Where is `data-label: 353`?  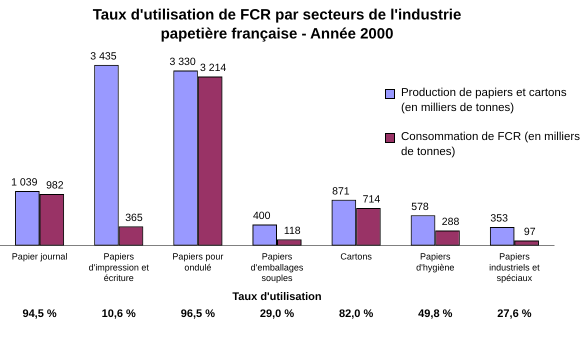
data-label: 353 is located at coordinates (499, 218).